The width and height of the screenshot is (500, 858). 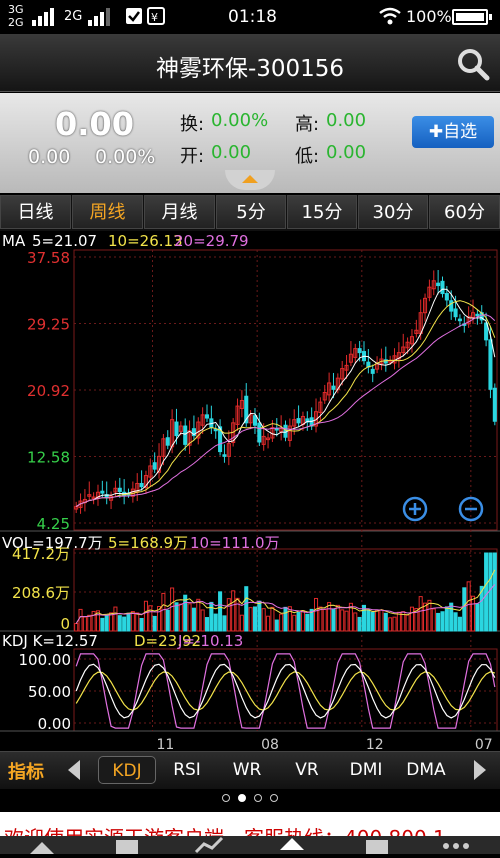 I want to click on battery-icon, so click(x=472, y=17).